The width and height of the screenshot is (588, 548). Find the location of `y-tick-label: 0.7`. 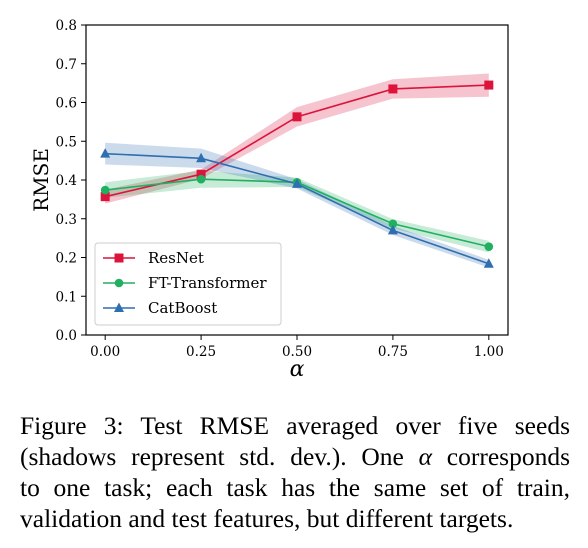

y-tick-label: 0.7 is located at coordinates (66, 65).